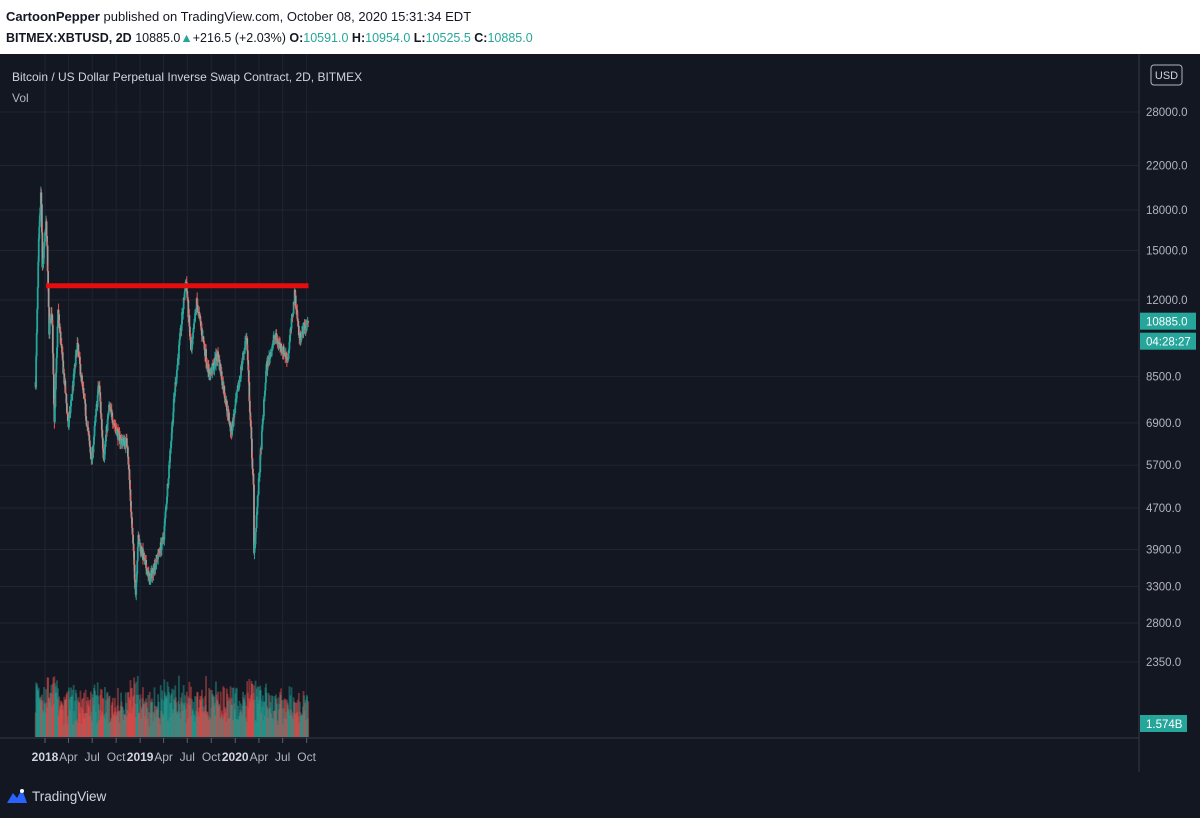 This screenshot has height=818, width=1200. What do you see at coordinates (20, 98) in the screenshot?
I see `volume-indicator-label: Vol` at bounding box center [20, 98].